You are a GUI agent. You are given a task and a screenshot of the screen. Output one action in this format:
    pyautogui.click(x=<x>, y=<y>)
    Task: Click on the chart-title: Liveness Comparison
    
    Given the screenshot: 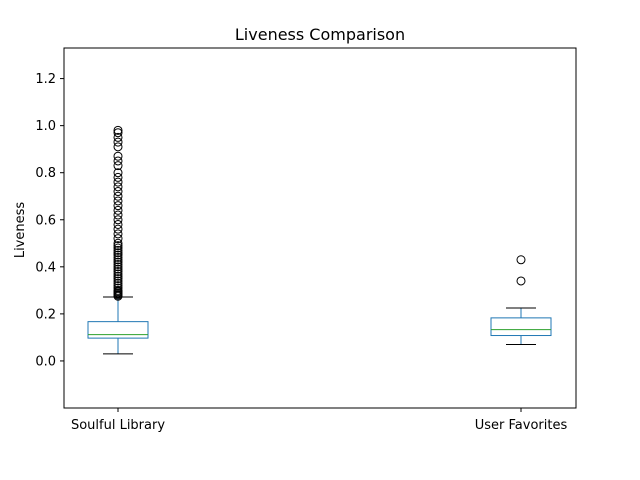 What is the action you would take?
    pyautogui.click(x=320, y=34)
    